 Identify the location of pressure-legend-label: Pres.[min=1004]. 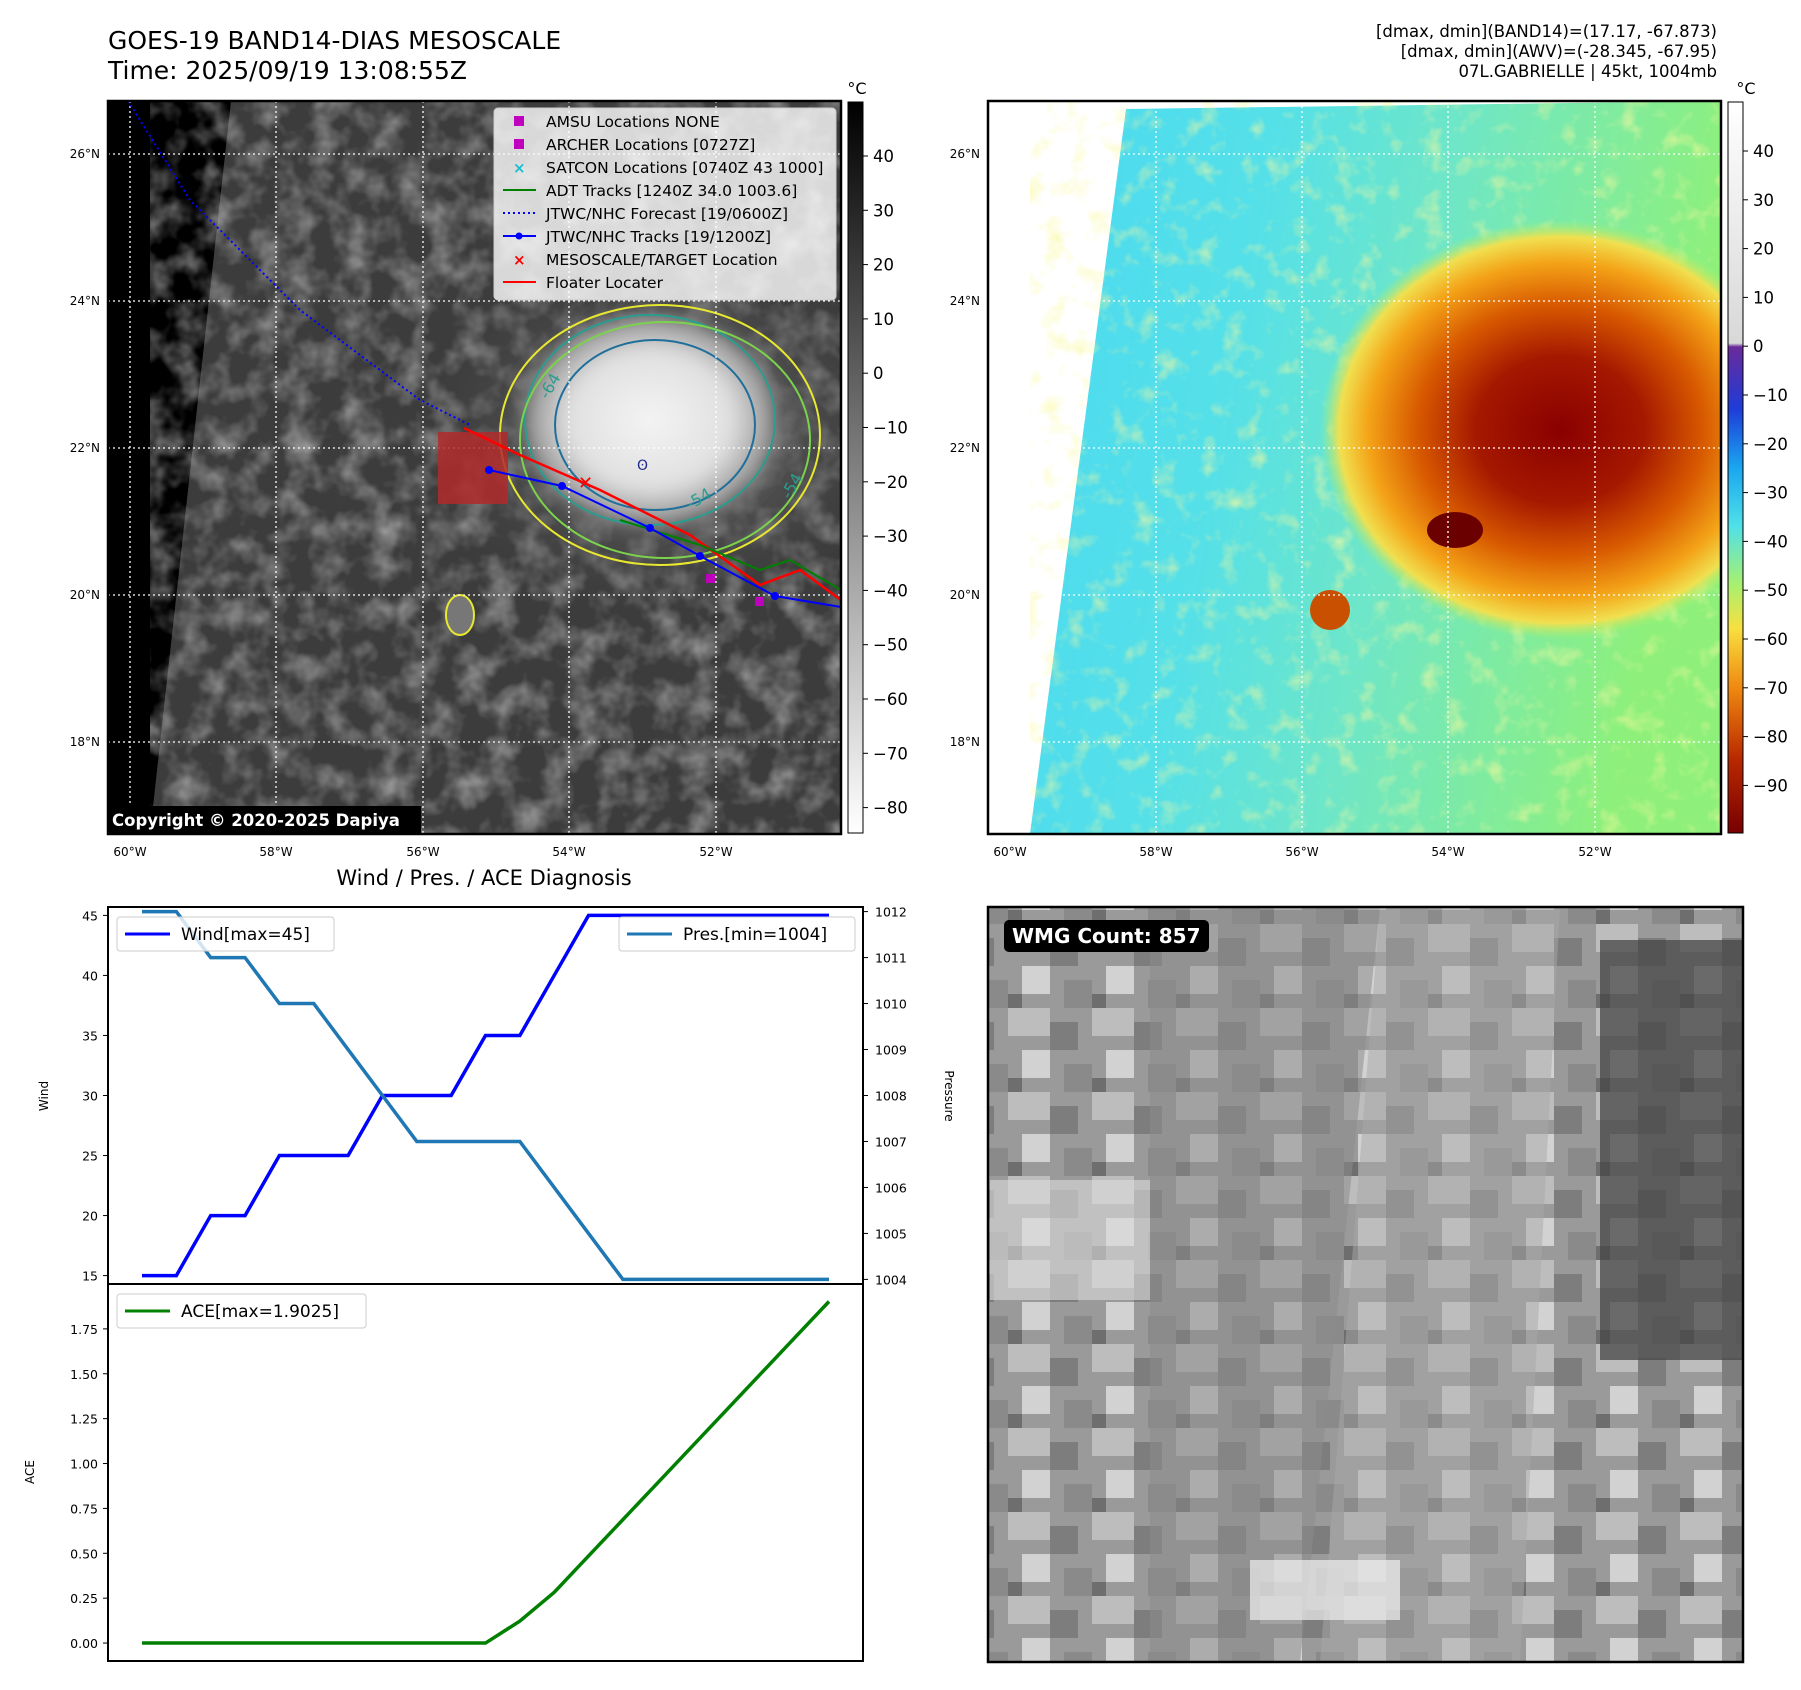
(755, 935).